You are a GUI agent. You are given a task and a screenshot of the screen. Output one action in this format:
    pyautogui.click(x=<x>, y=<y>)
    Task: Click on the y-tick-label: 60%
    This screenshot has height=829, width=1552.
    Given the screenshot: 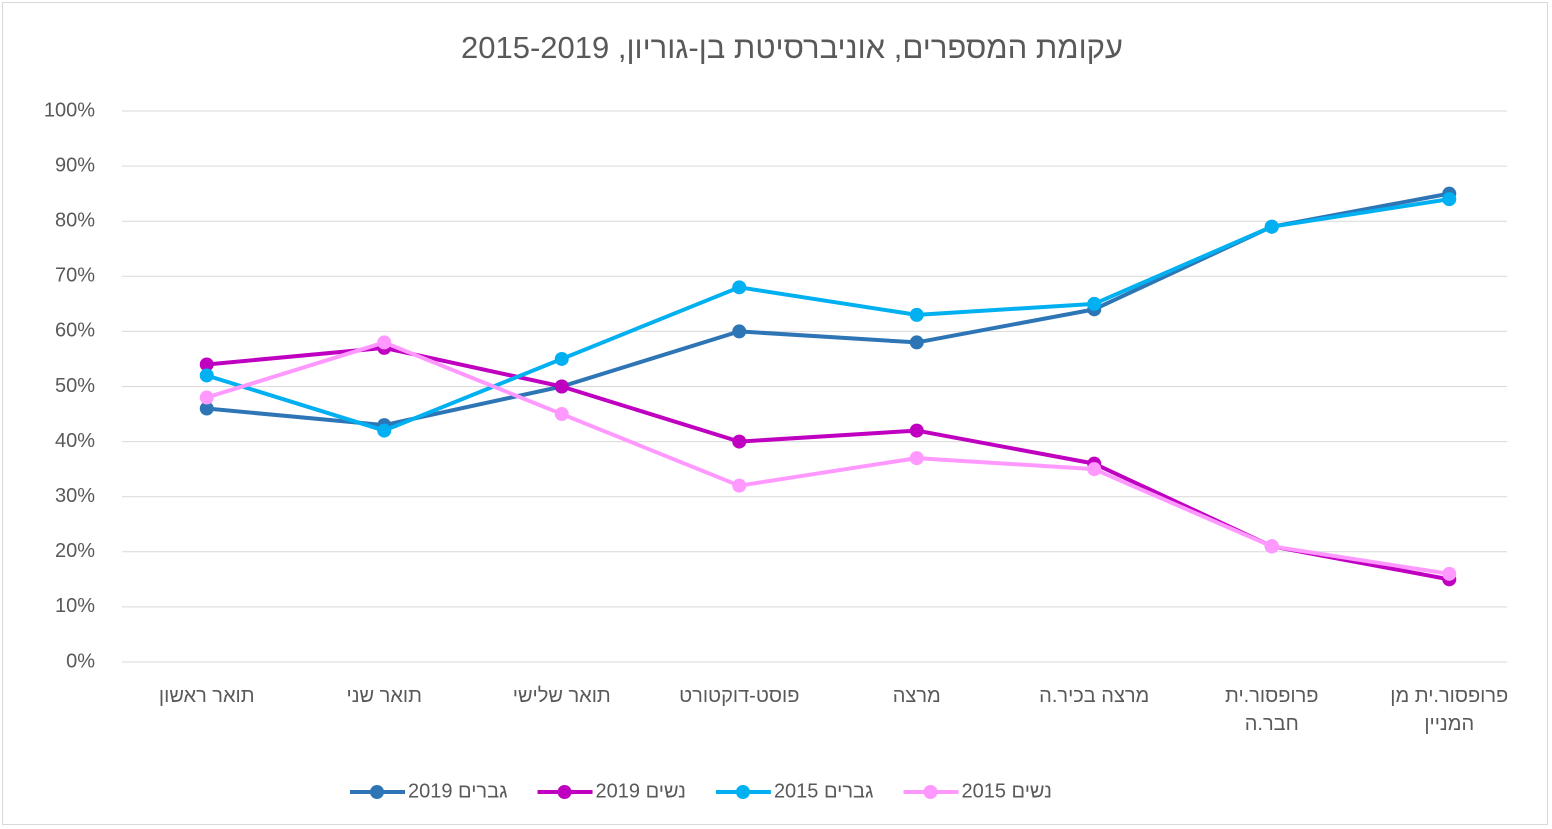 What is the action you would take?
    pyautogui.click(x=75, y=331)
    